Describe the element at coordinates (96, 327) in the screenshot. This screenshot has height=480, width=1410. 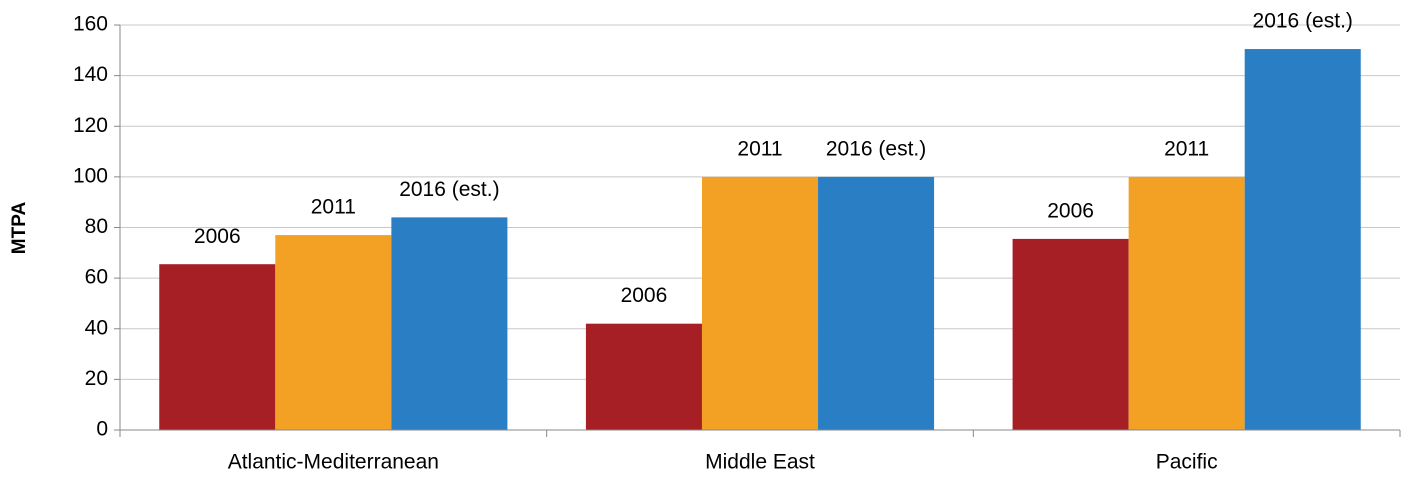
I see `y-tick-label: 40` at that location.